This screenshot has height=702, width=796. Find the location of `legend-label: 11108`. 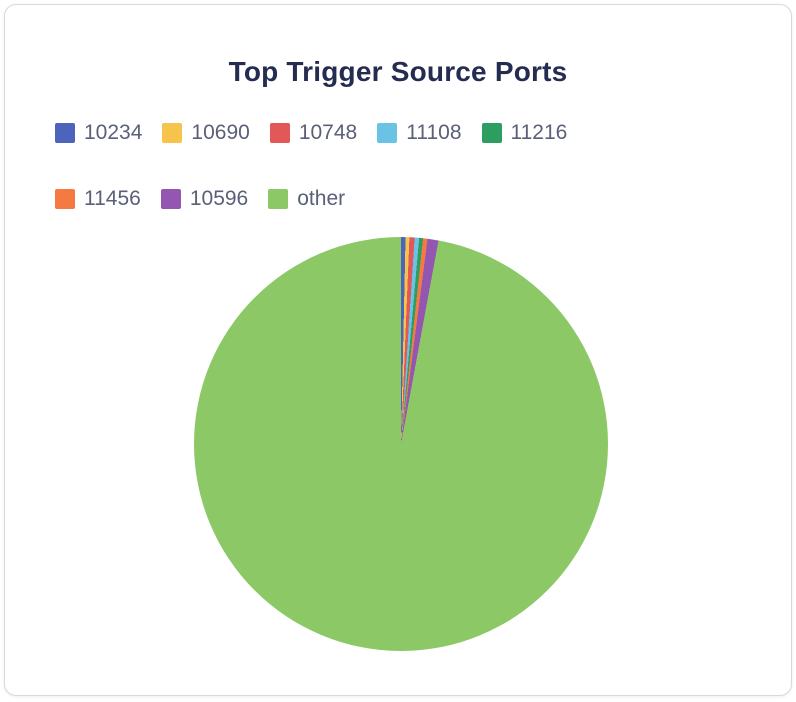

legend-label: 11108 is located at coordinates (434, 132).